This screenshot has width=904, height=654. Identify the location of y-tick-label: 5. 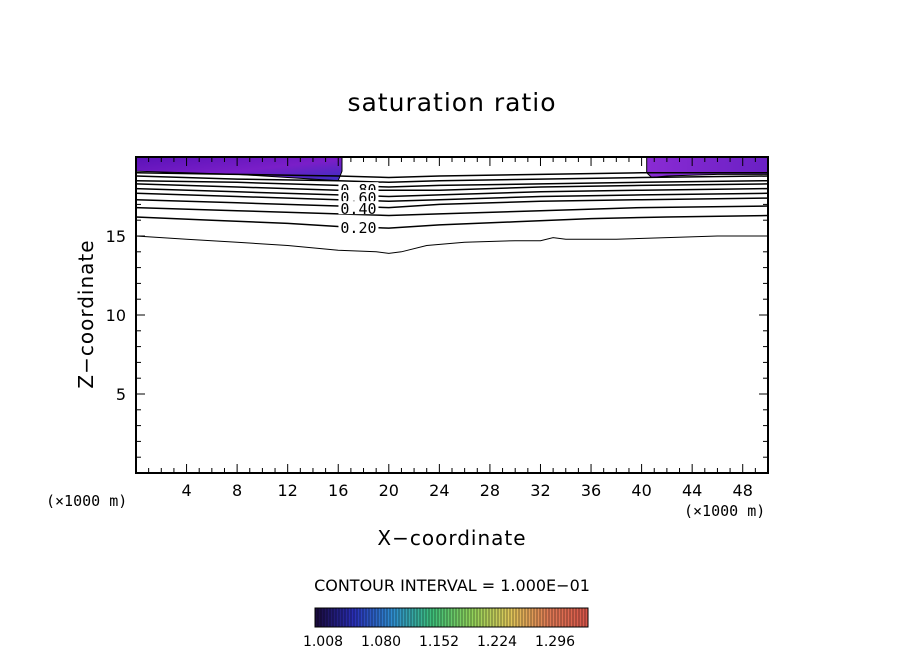
(121, 394).